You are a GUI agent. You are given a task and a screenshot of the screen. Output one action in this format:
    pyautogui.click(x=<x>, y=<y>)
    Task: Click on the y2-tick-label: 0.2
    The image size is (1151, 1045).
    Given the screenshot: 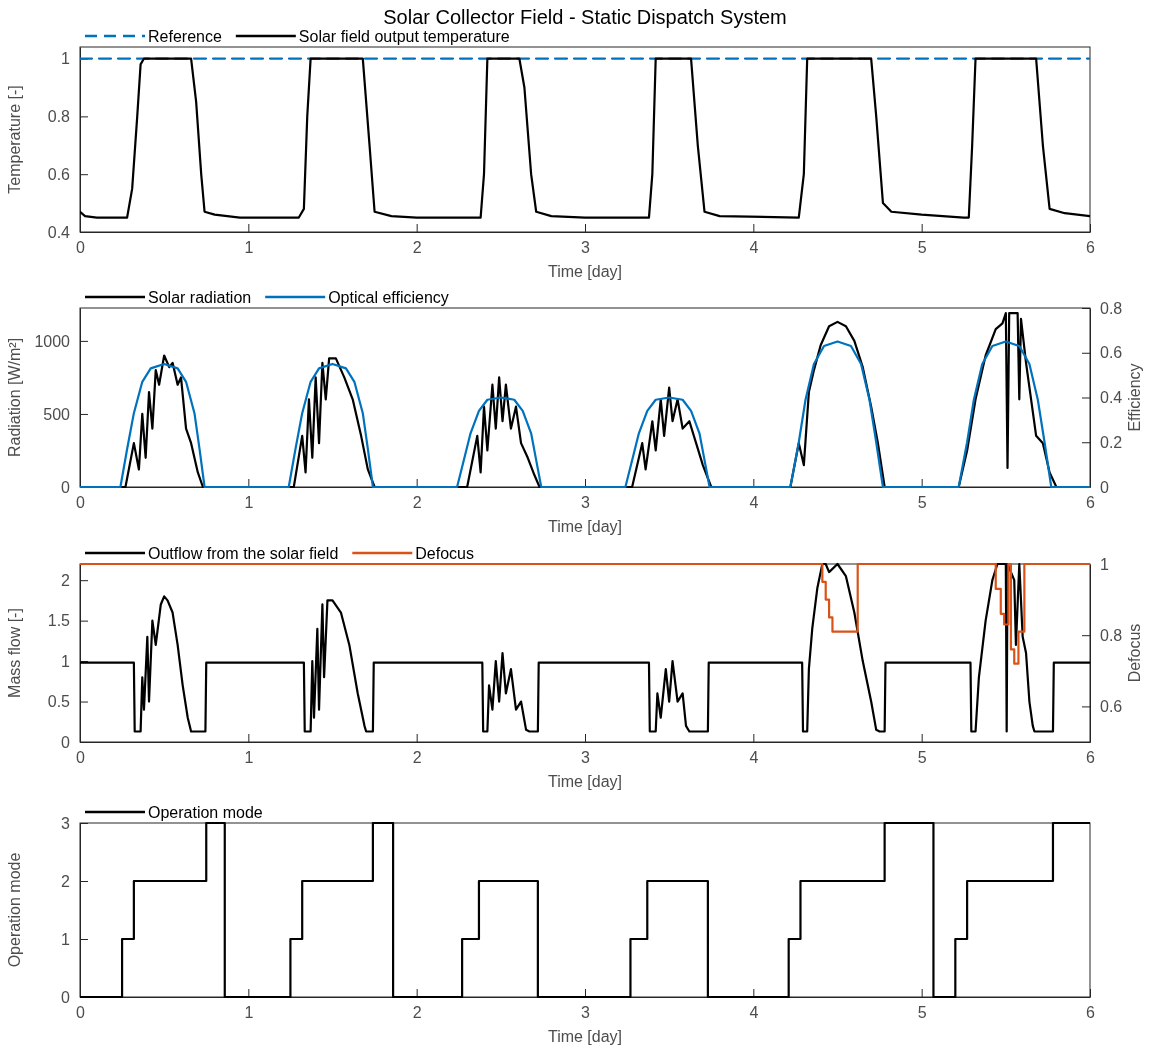 What is the action you would take?
    pyautogui.click(x=1111, y=442)
    